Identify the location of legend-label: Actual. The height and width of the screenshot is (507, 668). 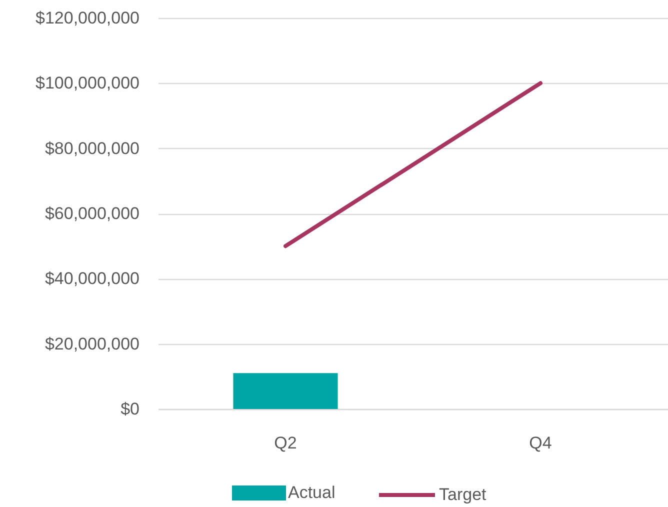
(312, 492).